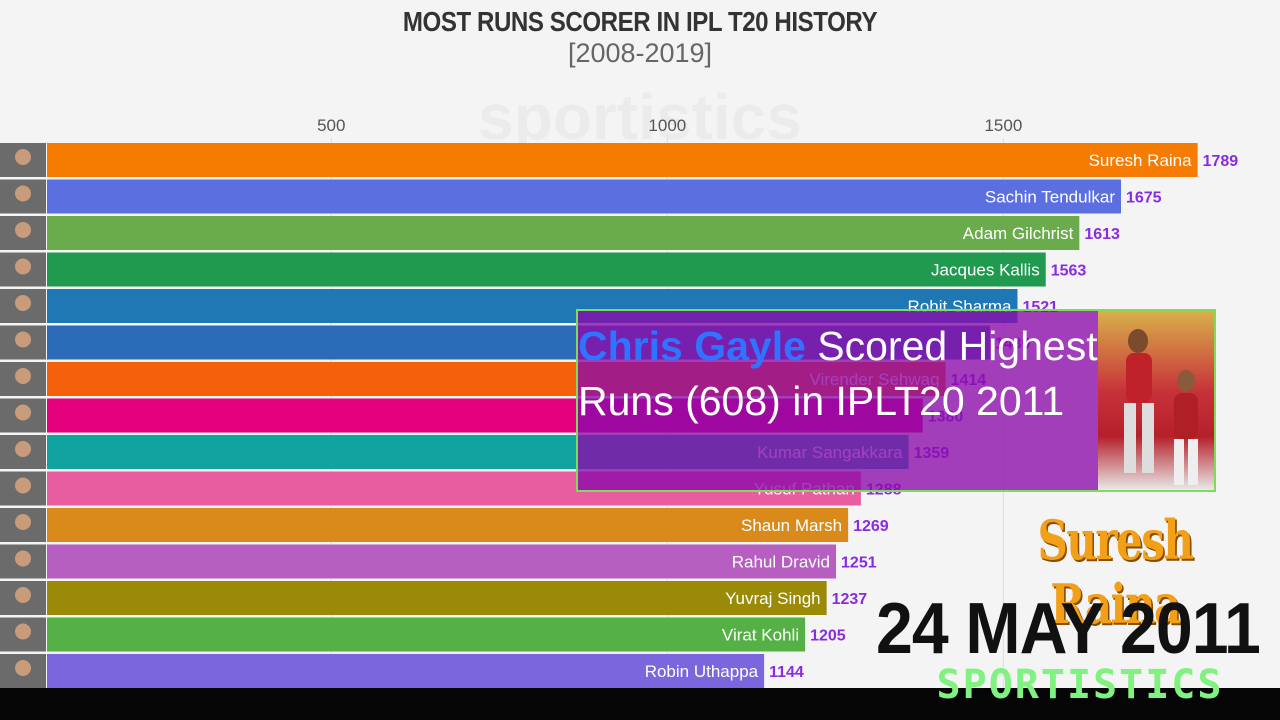  I want to click on callout-player-name: Chris Gayle, so click(692, 346).